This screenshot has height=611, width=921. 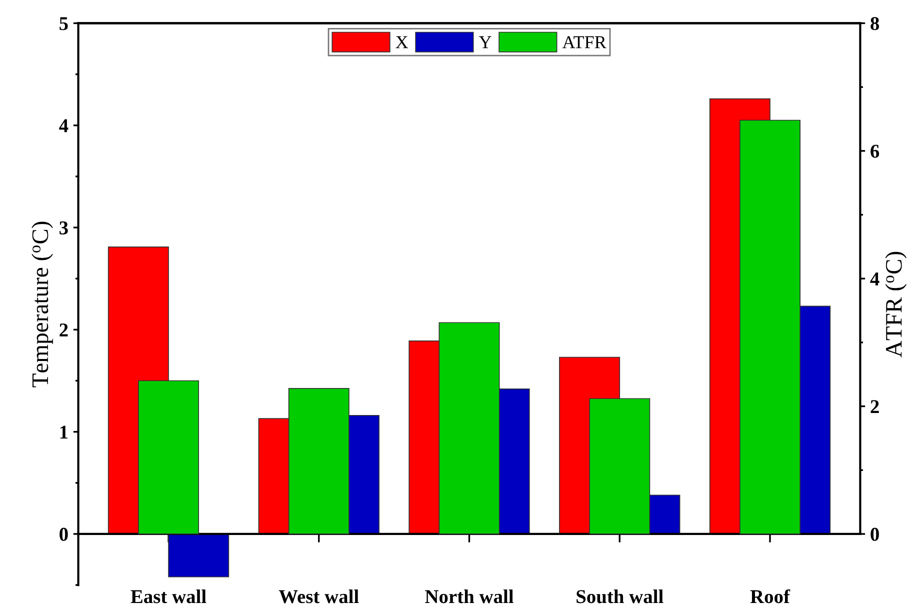 I want to click on x-tick-label: West wall, so click(x=318, y=597).